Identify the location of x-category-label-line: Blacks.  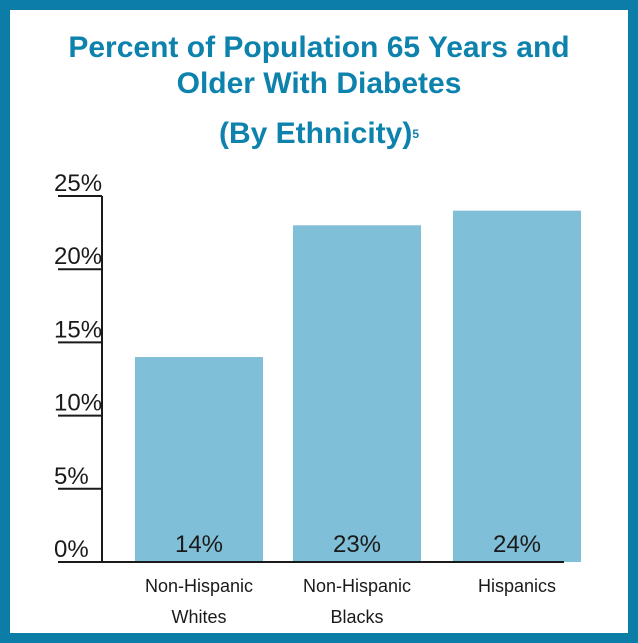
(356, 617).